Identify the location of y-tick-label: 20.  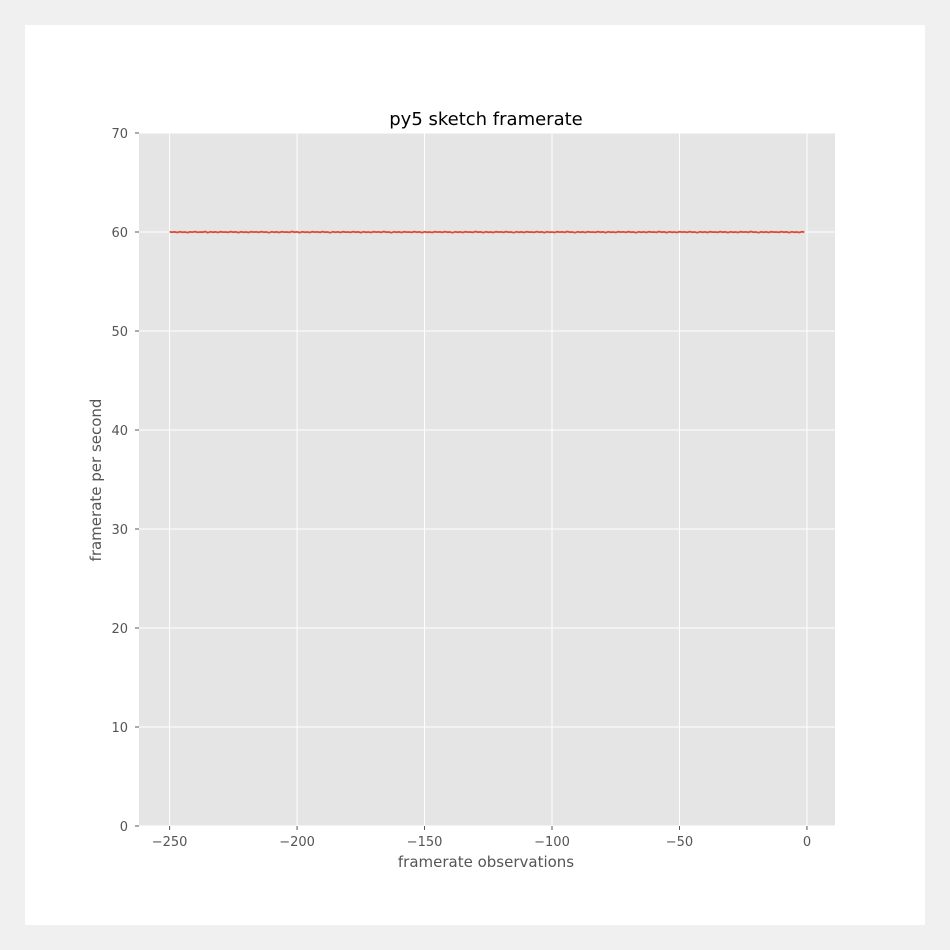
(119, 629).